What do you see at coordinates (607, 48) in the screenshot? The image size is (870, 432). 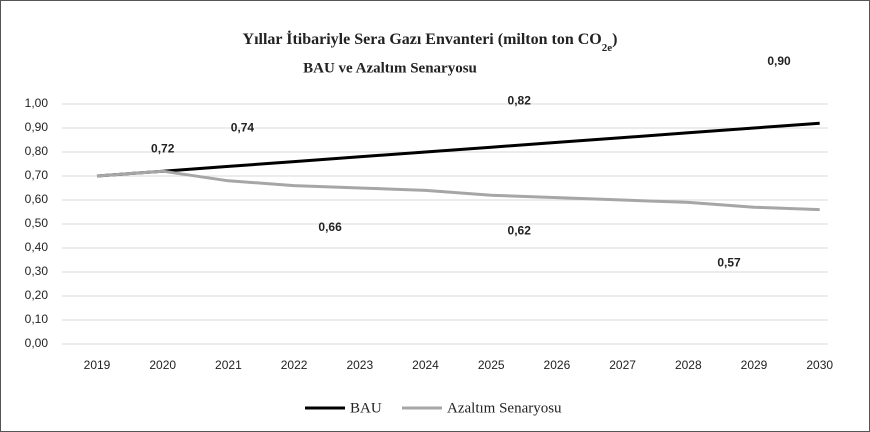 I see `title-subscript: 2e` at bounding box center [607, 48].